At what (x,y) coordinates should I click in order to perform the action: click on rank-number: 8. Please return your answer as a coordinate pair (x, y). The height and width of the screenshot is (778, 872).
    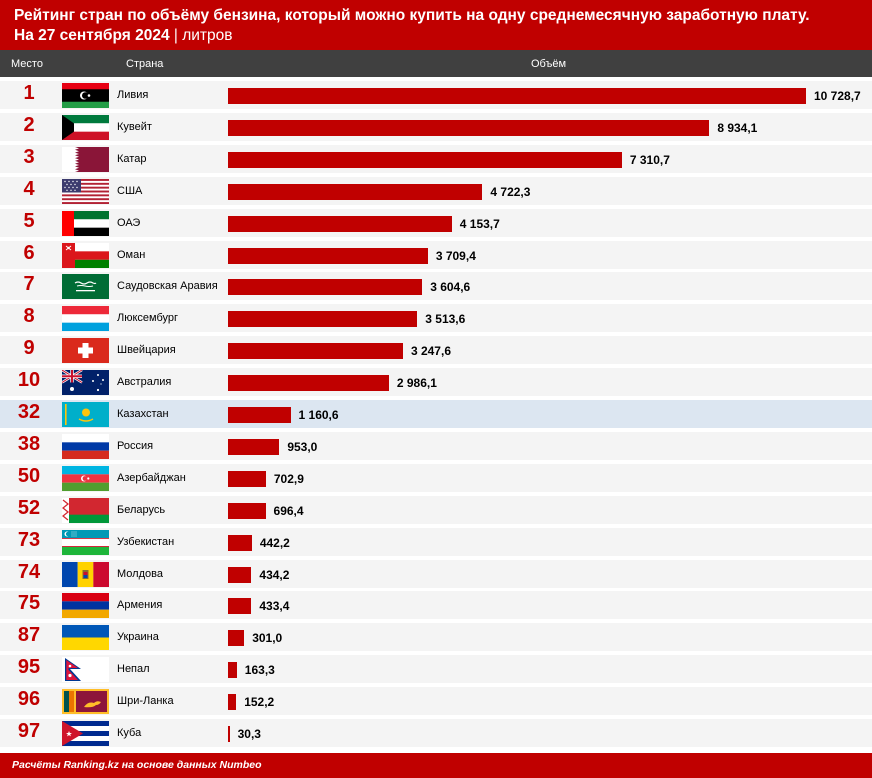
    Looking at the image, I should click on (29, 316).